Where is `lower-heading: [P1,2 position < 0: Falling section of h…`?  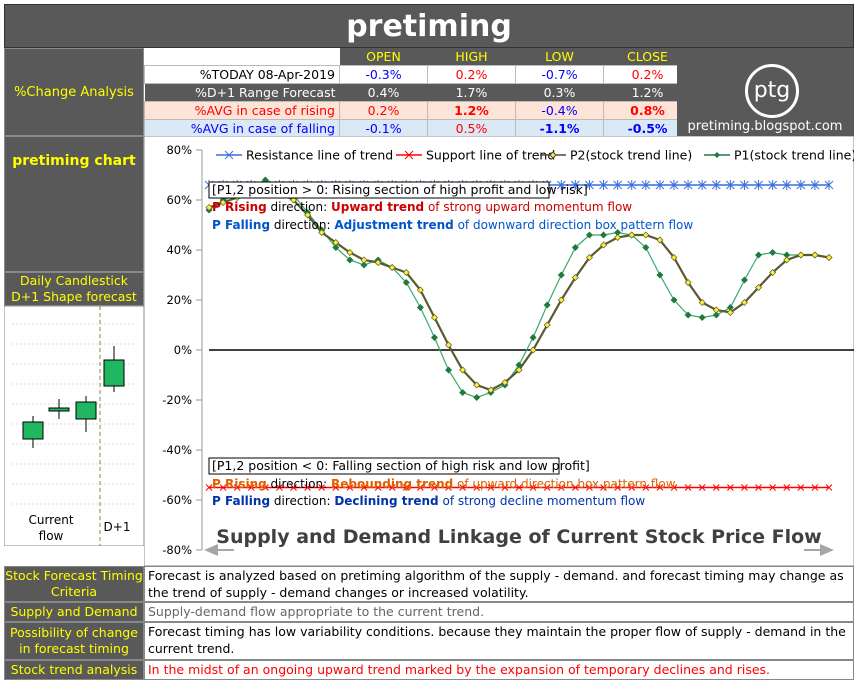 lower-heading: [P1,2 position < 0: Falling section of h… is located at coordinates (401, 465).